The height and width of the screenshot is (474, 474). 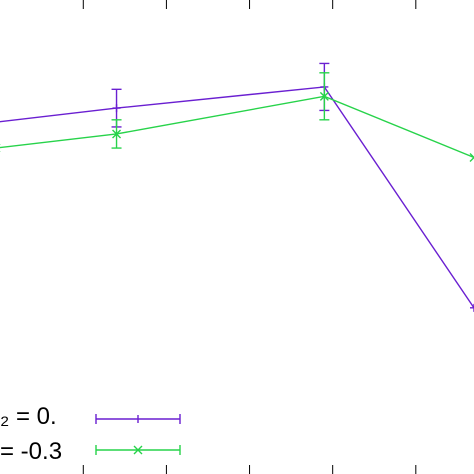 I want to click on legend-label-series-1: ₂ = 0., so click(x=28, y=416).